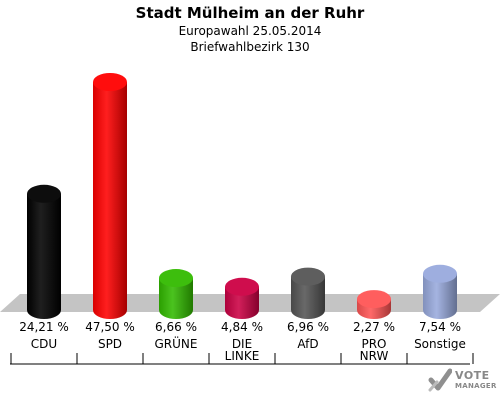 The width and height of the screenshot is (500, 400). What do you see at coordinates (440, 344) in the screenshot?
I see `category-label-sonstige: Sonstige` at bounding box center [440, 344].